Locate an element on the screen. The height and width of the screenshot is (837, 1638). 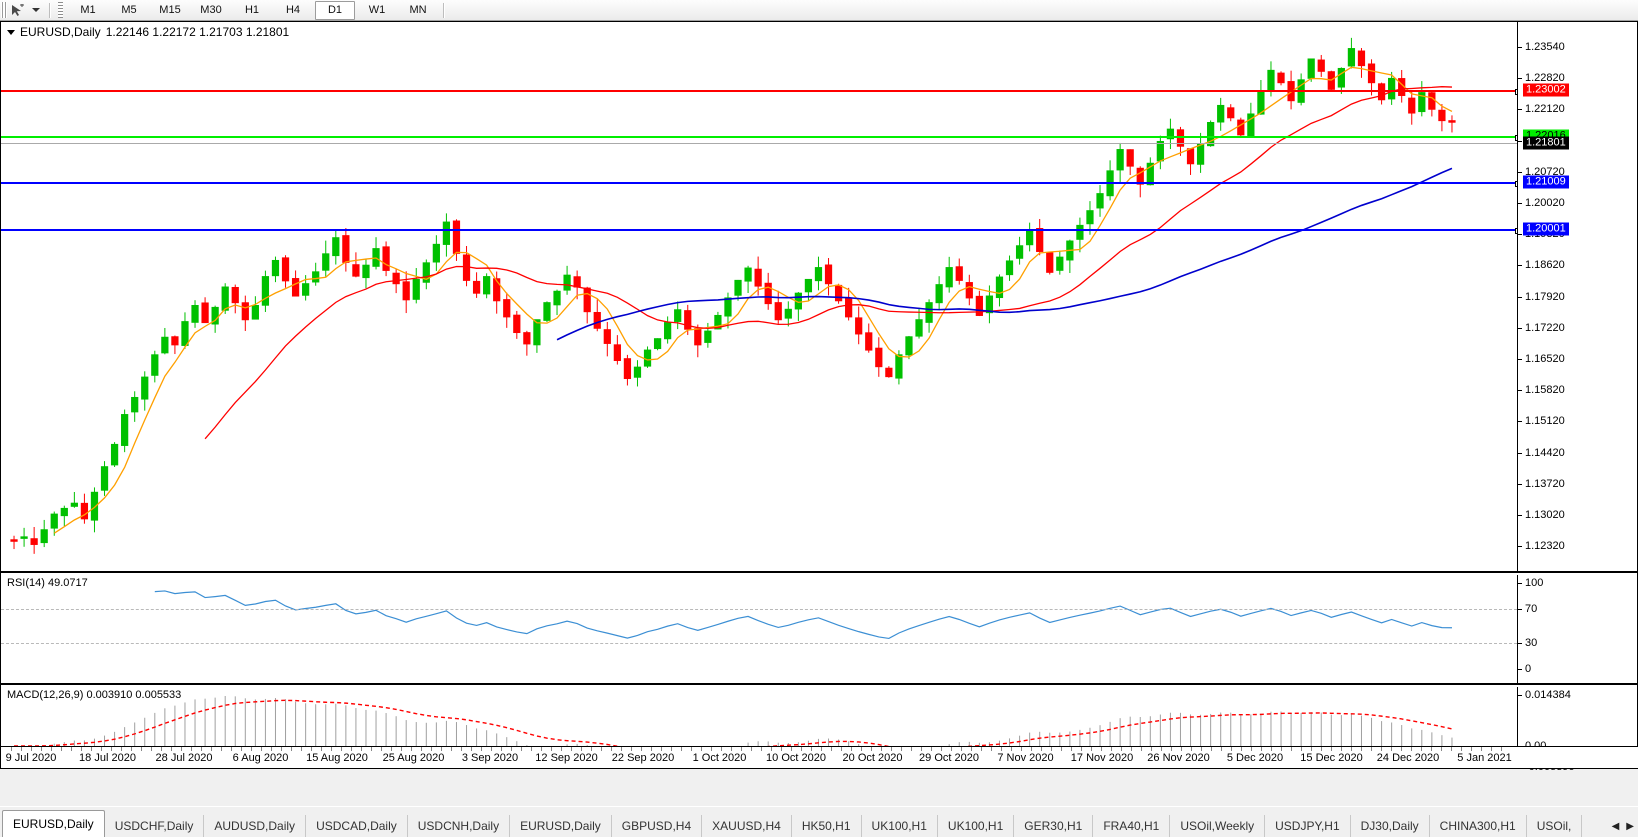
timeframe-m1: M1 is located at coordinates (88, 10).